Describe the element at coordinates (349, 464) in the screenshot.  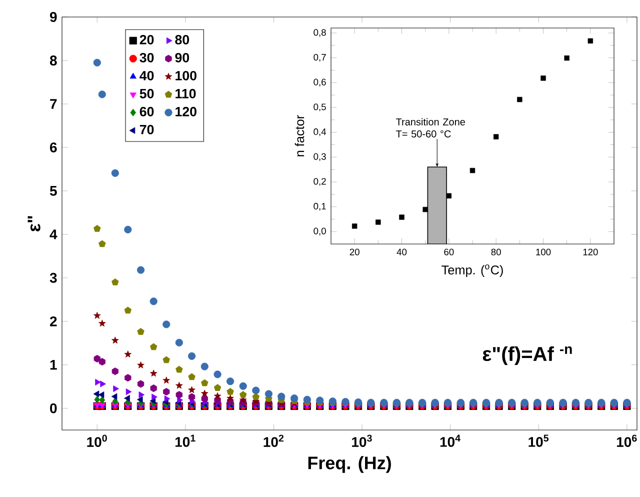
I see `x-axis-title: Freq. (Hz)` at that location.